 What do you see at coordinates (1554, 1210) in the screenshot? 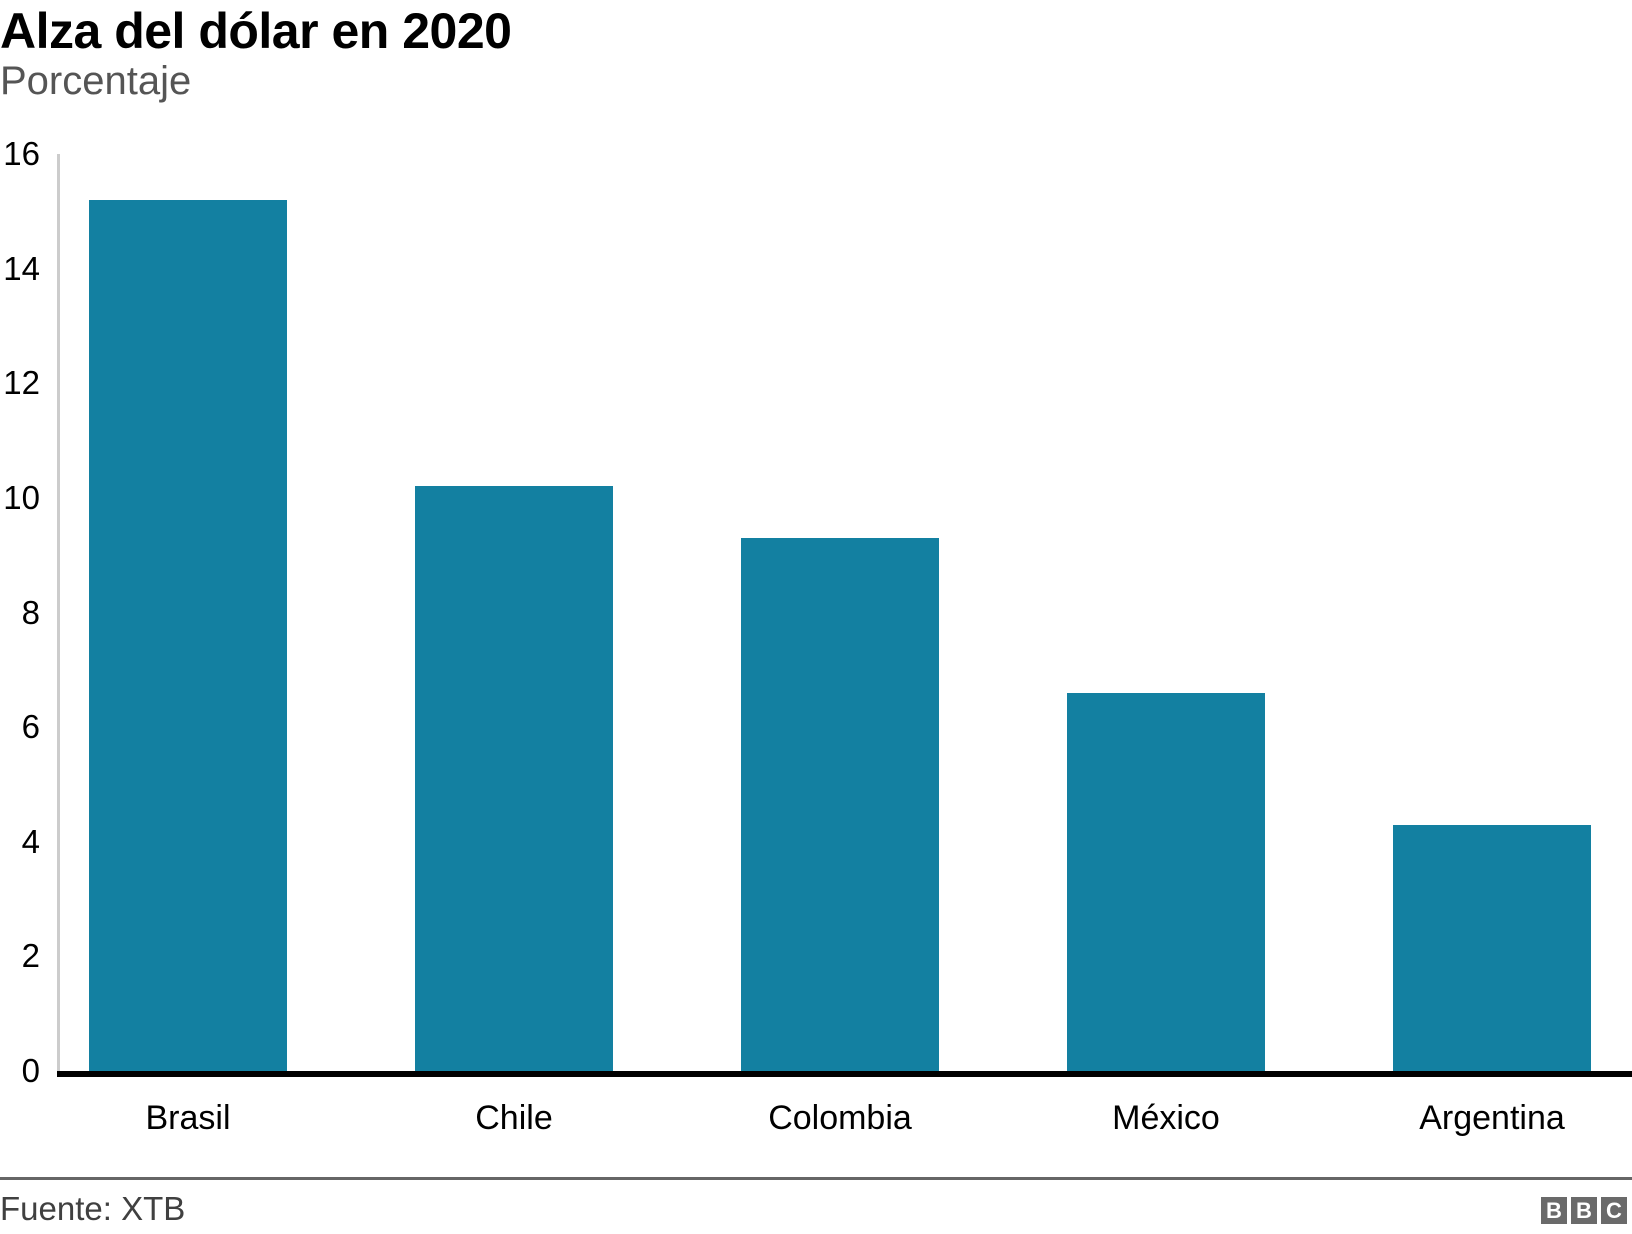
I see `bbc-logo-block-1: B` at bounding box center [1554, 1210].